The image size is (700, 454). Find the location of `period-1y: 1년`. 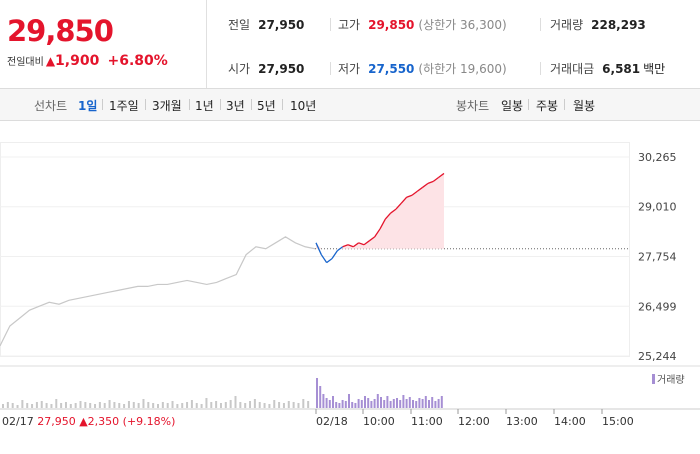

period-1y: 1년 is located at coordinates (204, 106).